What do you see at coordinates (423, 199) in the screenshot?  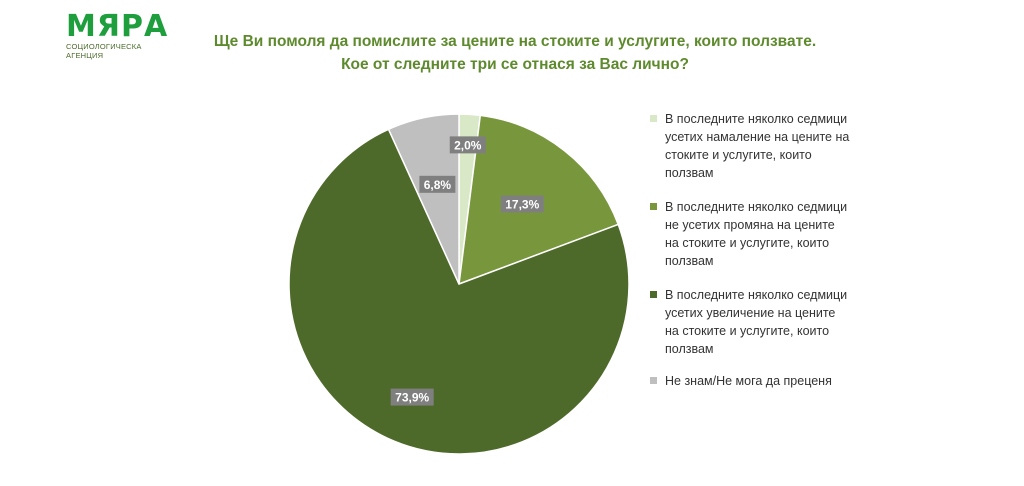 I see `pie-slice` at bounding box center [423, 199].